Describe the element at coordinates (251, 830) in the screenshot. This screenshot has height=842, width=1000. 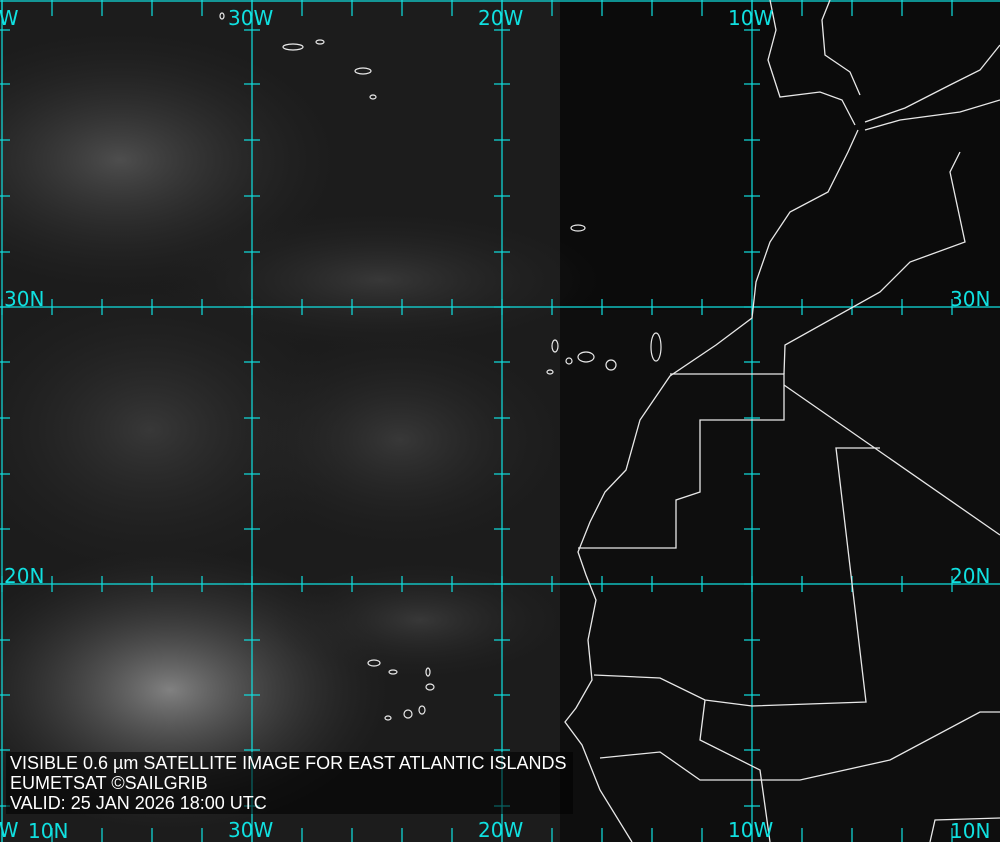
I see `lon-label-bottom: 30W` at that location.